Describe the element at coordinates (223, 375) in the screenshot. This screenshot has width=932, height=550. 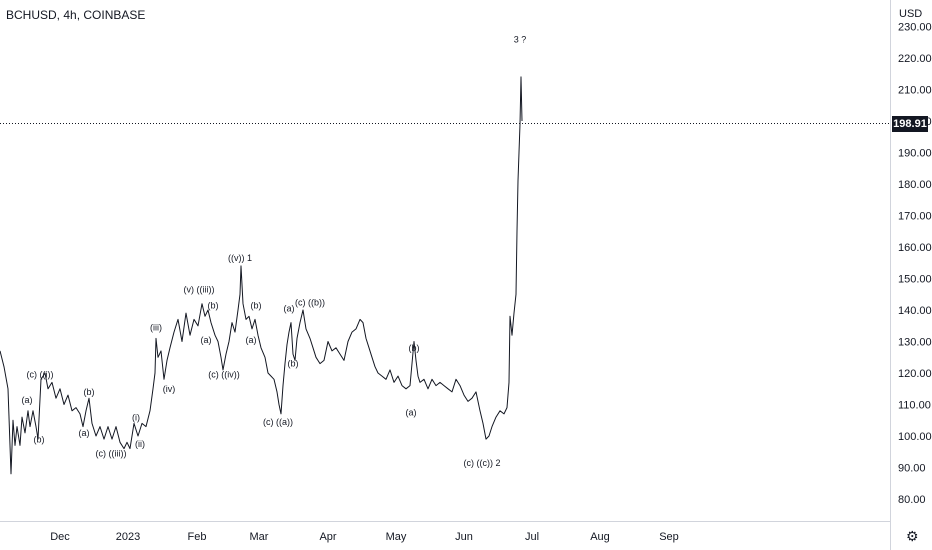
I see `wave-label: (c) ((iv))` at that location.